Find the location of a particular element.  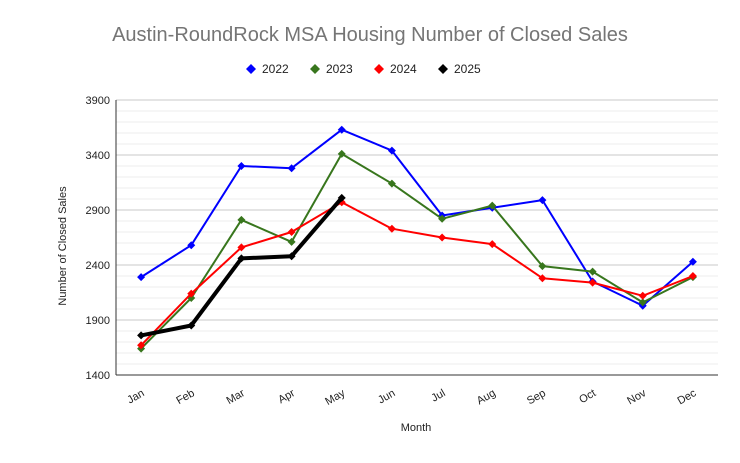

y-tick-label: 1900 is located at coordinates (98, 321).